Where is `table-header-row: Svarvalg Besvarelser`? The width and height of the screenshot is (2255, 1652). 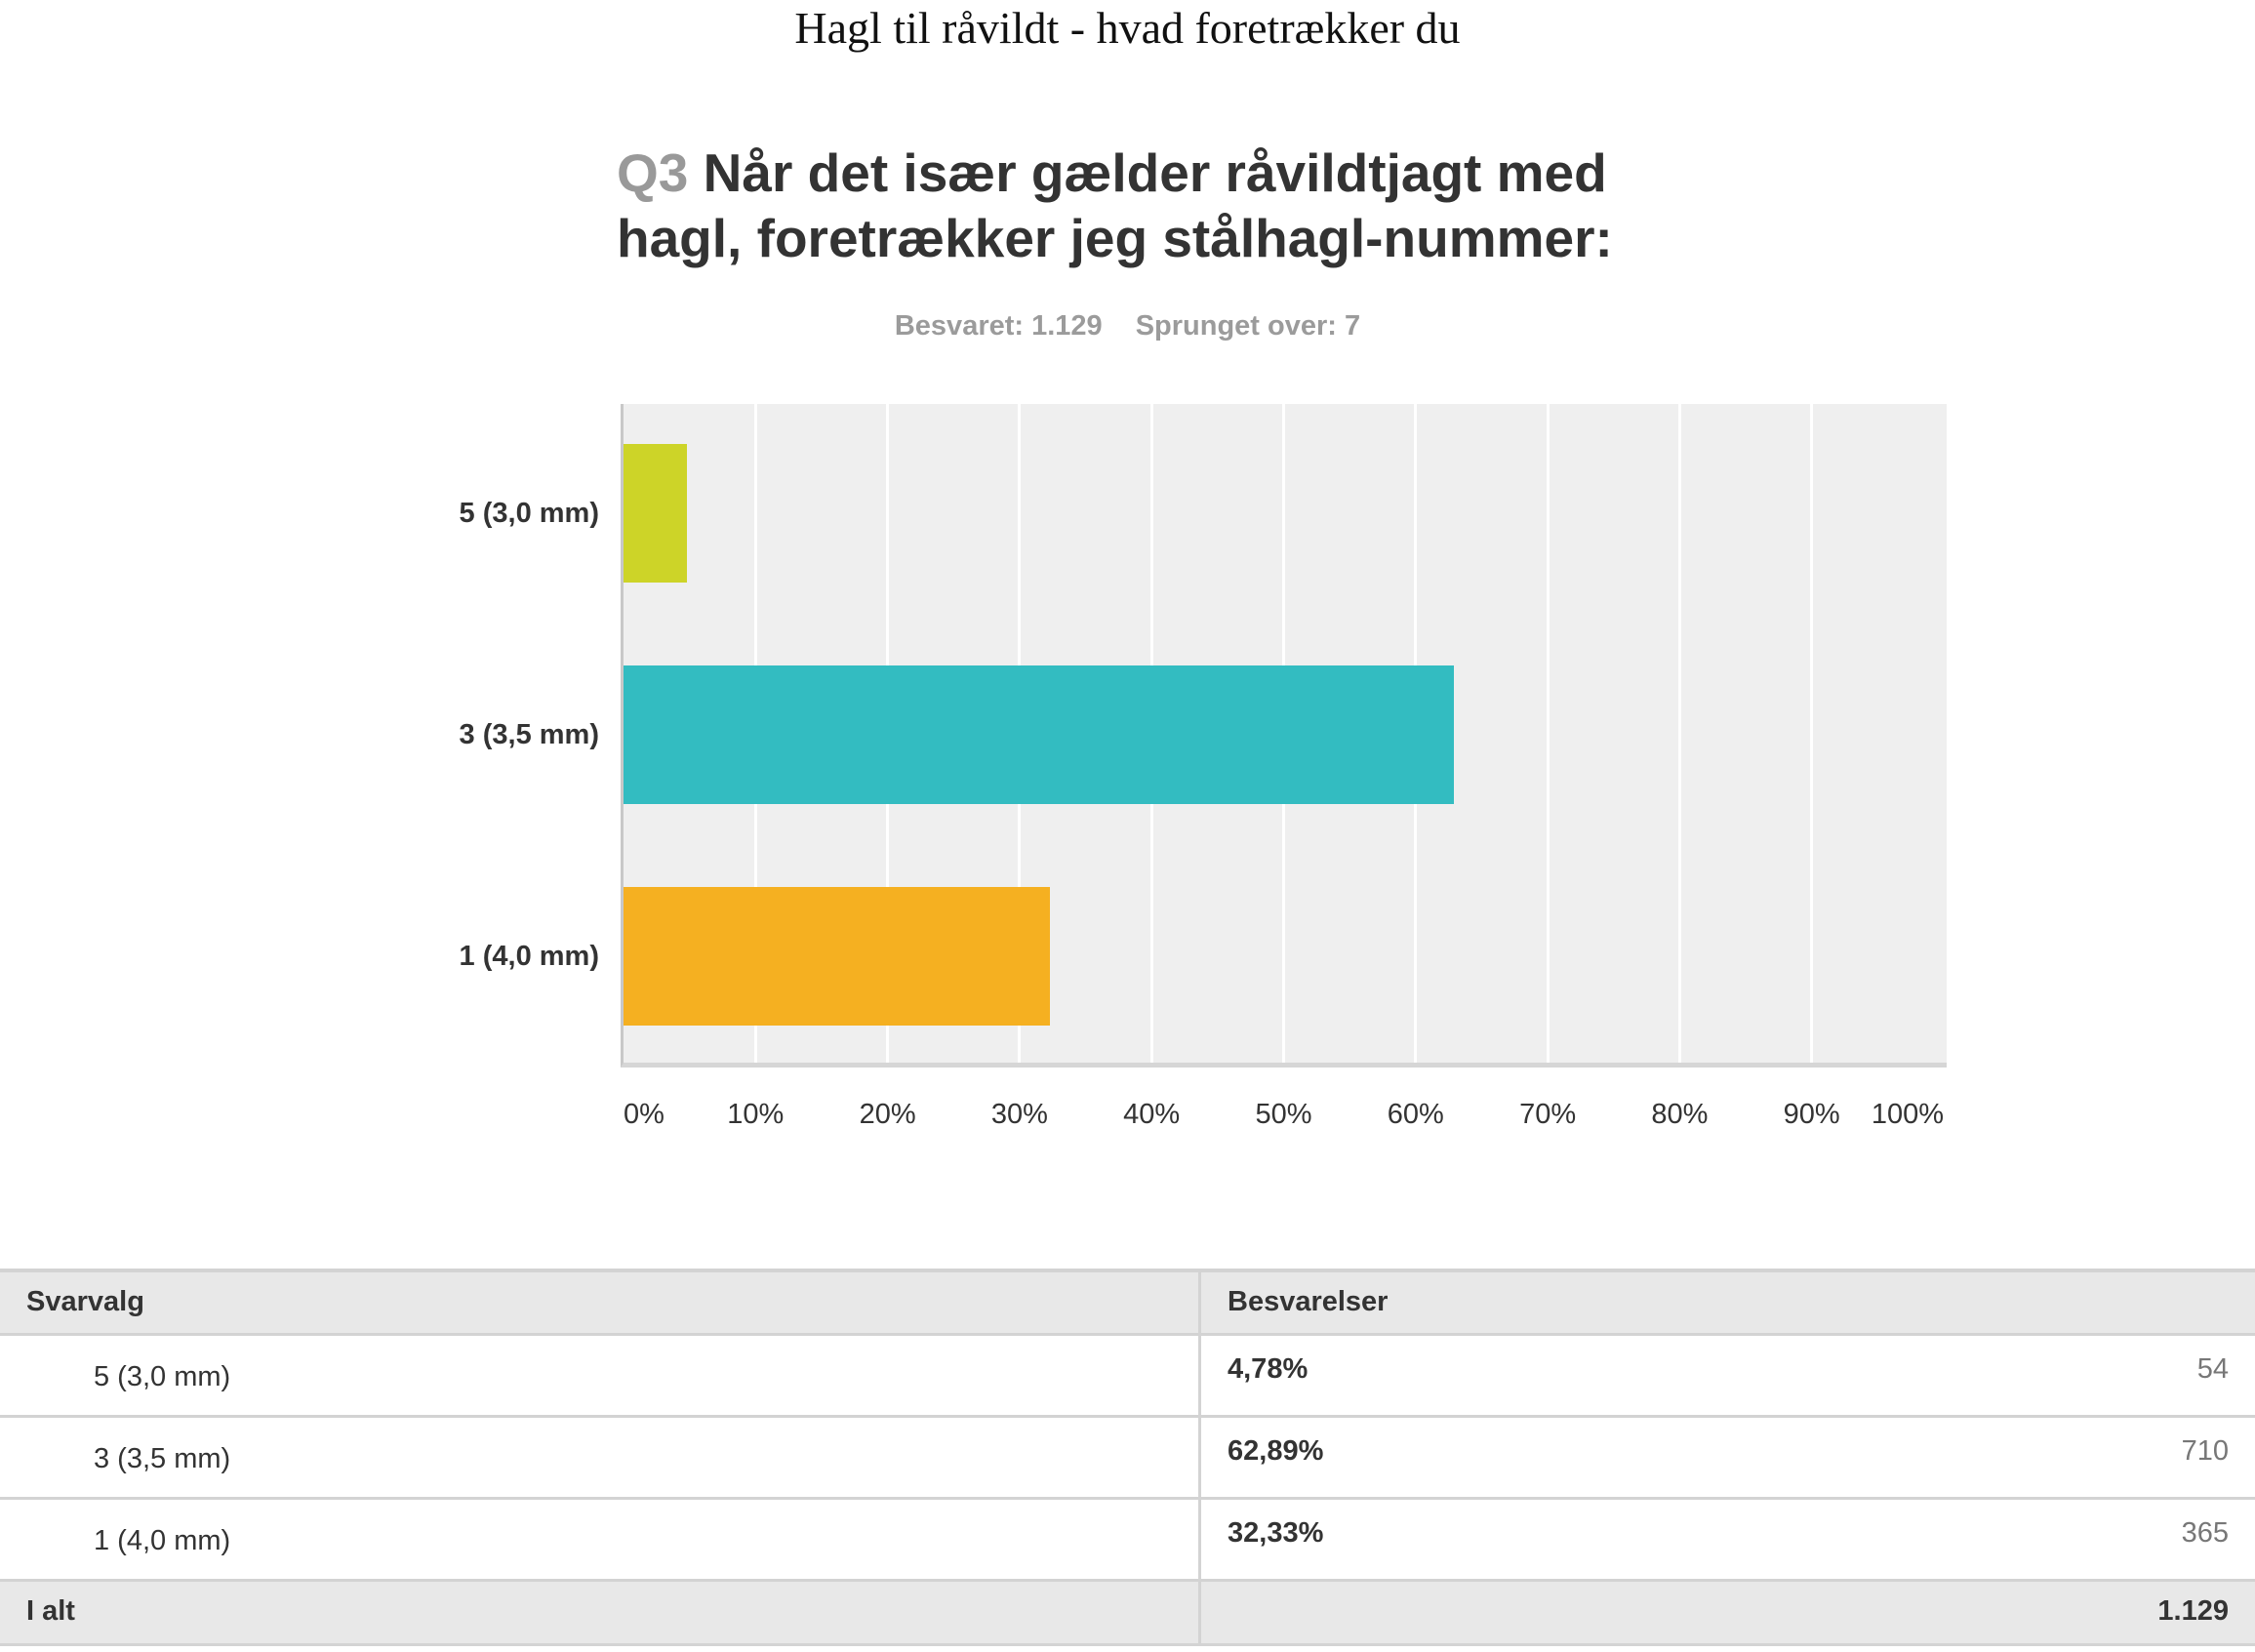 table-header-row: Svarvalg Besvarelser is located at coordinates (1127, 1304).